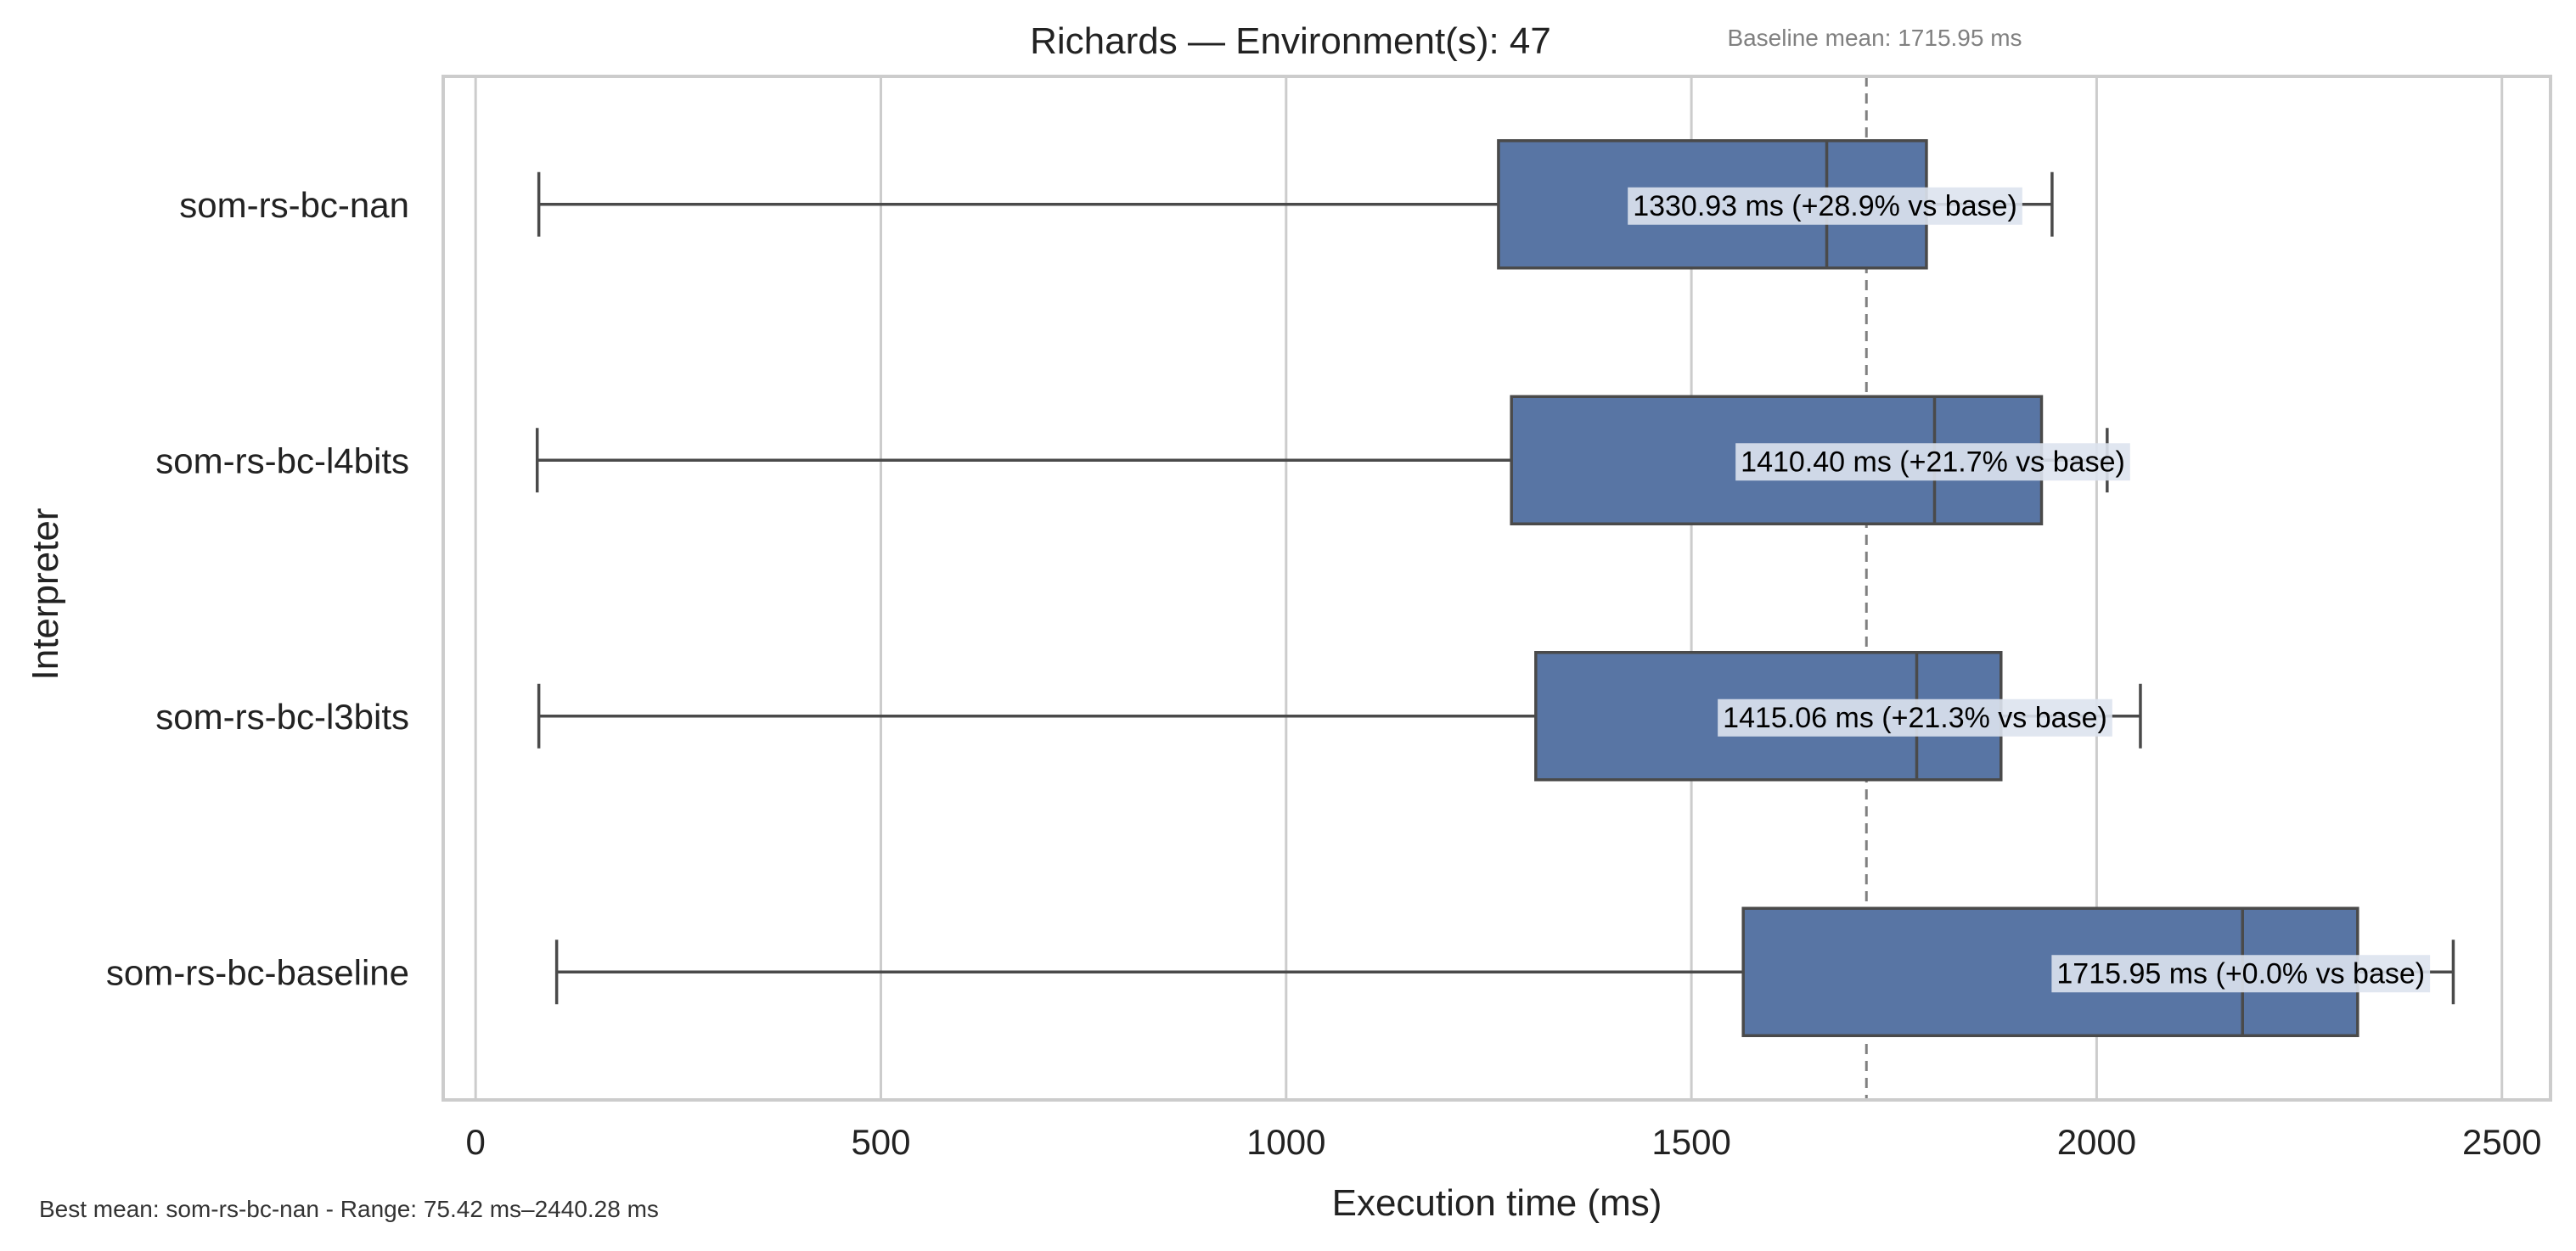 The width and height of the screenshot is (2576, 1251). I want to click on x-axis-label: Execution time (ms), so click(1497, 1203).